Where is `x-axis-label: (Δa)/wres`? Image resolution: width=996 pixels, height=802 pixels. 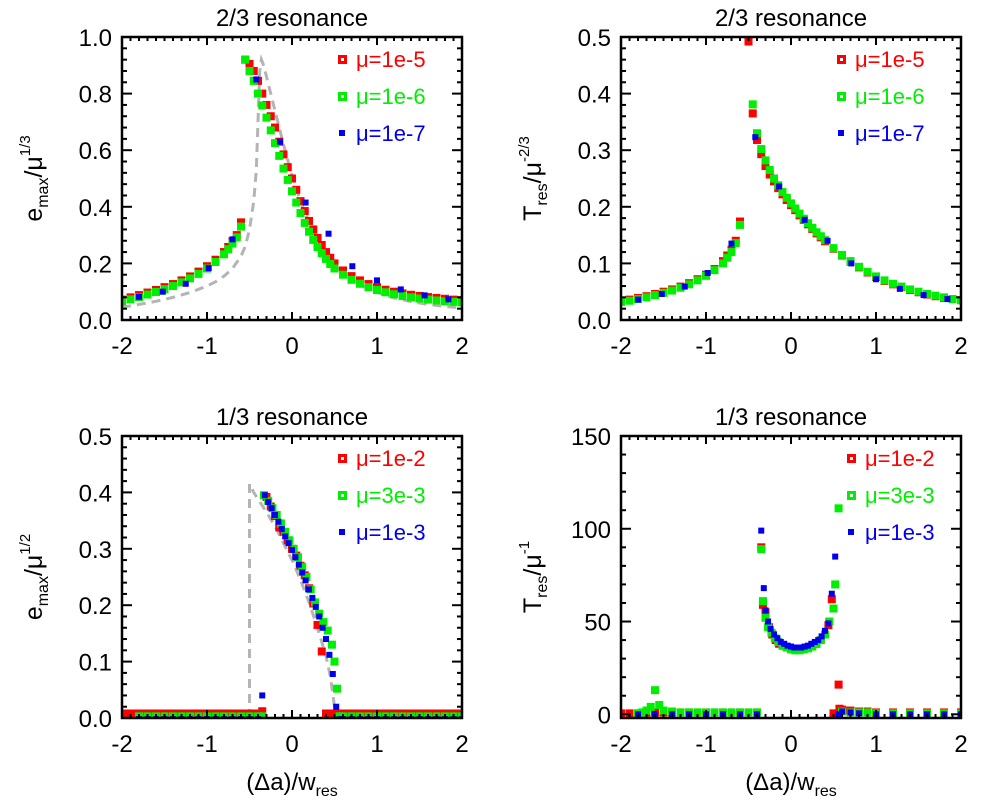 x-axis-label: (Δa)/wres is located at coordinates (292, 783).